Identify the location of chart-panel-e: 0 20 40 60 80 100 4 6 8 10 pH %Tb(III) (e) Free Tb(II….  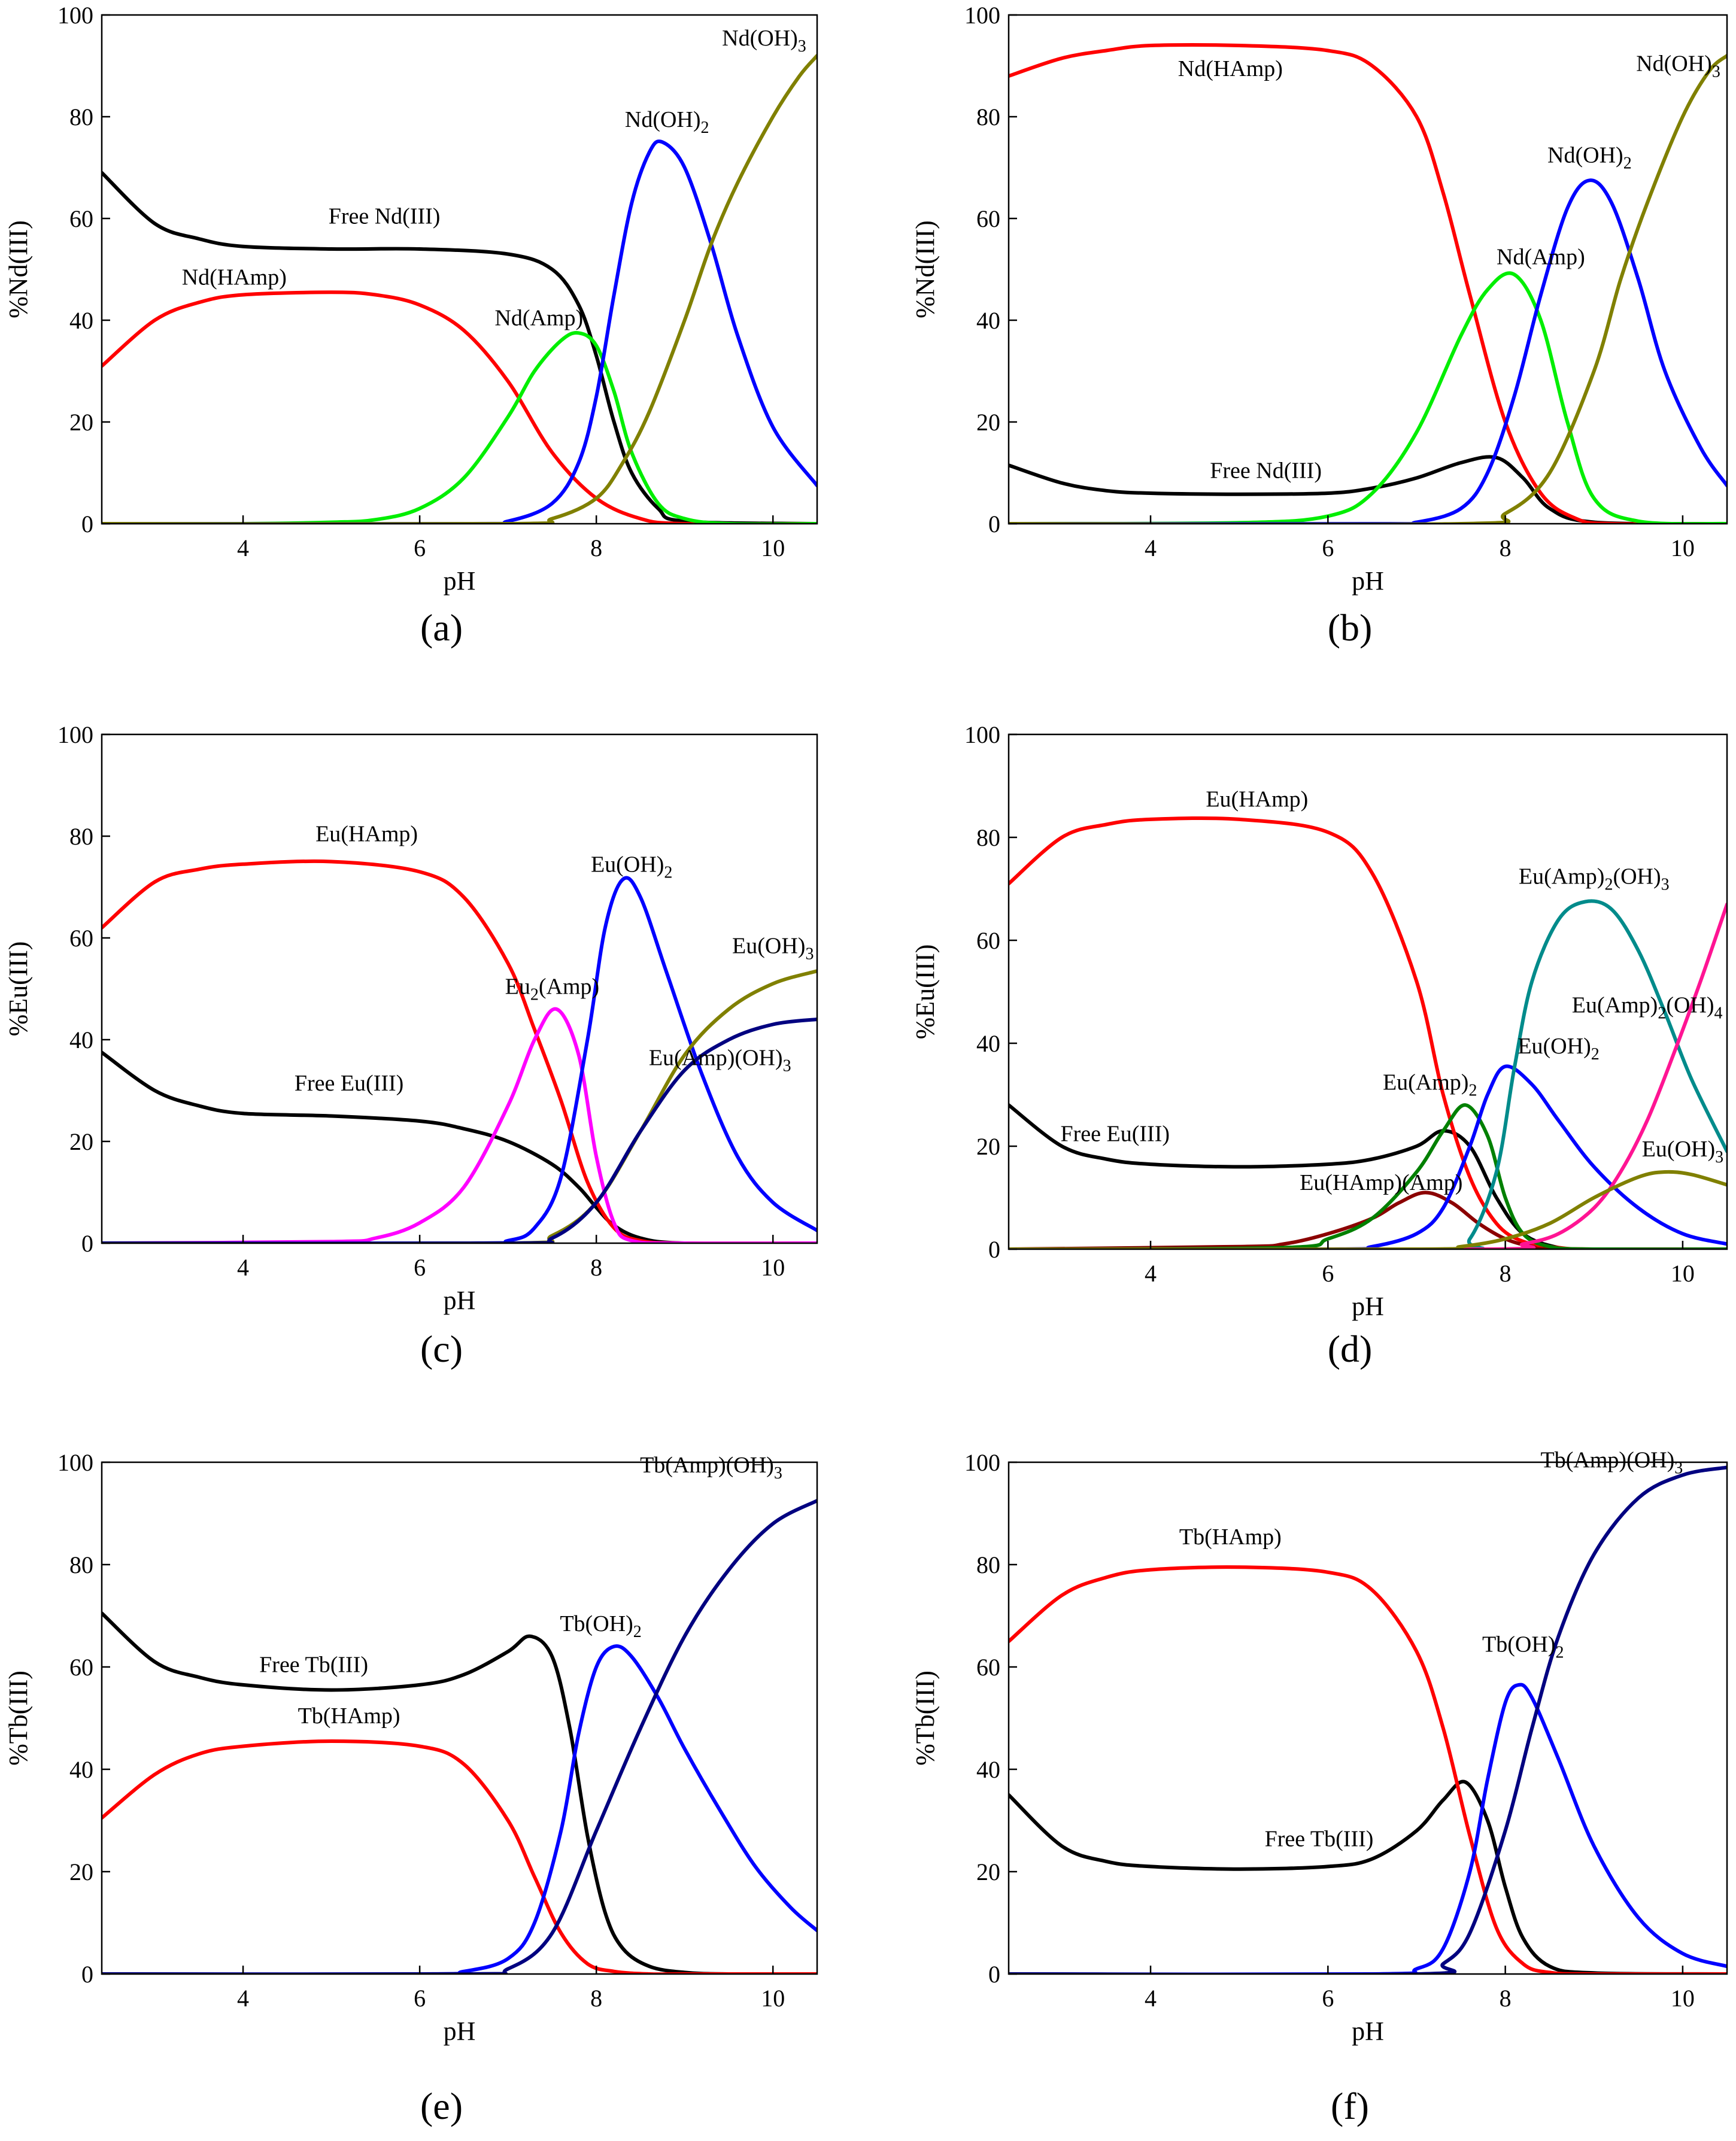
(411, 1788).